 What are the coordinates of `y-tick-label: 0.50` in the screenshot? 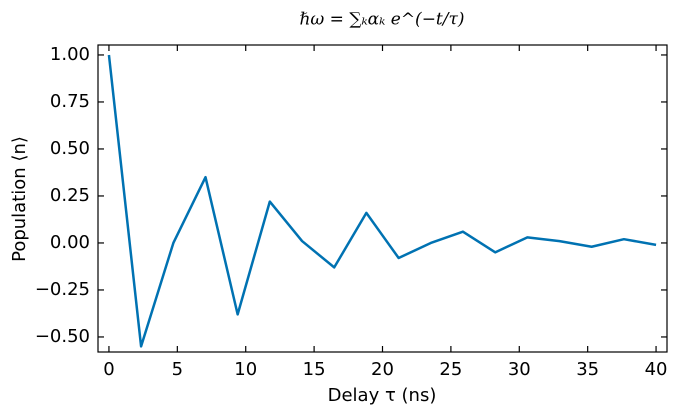 It's located at (70, 148).